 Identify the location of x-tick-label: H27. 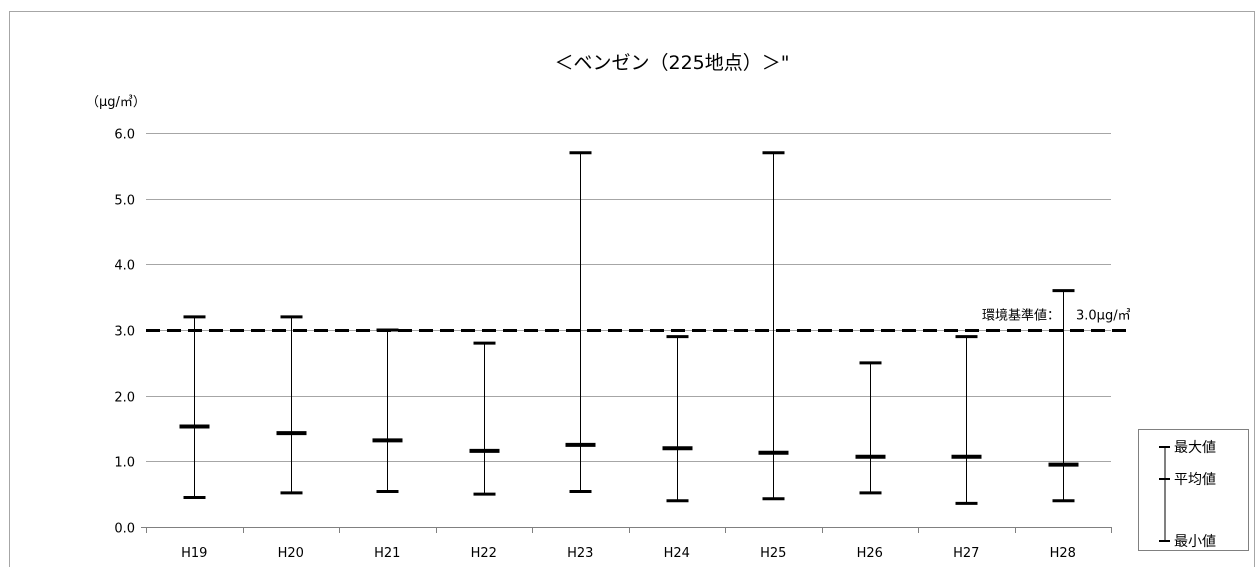
(966, 553).